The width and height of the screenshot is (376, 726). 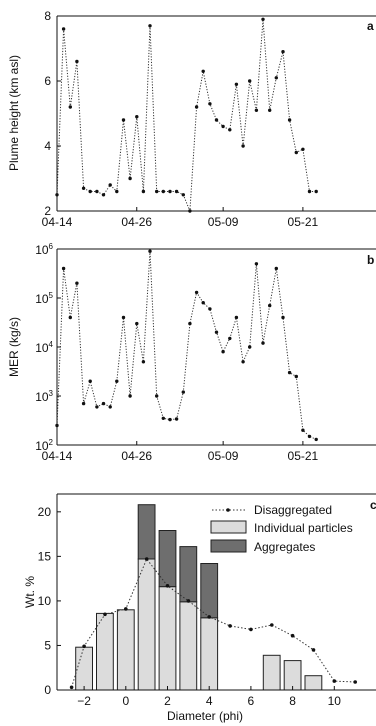 I want to click on xtick-label: 2, so click(x=167, y=701).